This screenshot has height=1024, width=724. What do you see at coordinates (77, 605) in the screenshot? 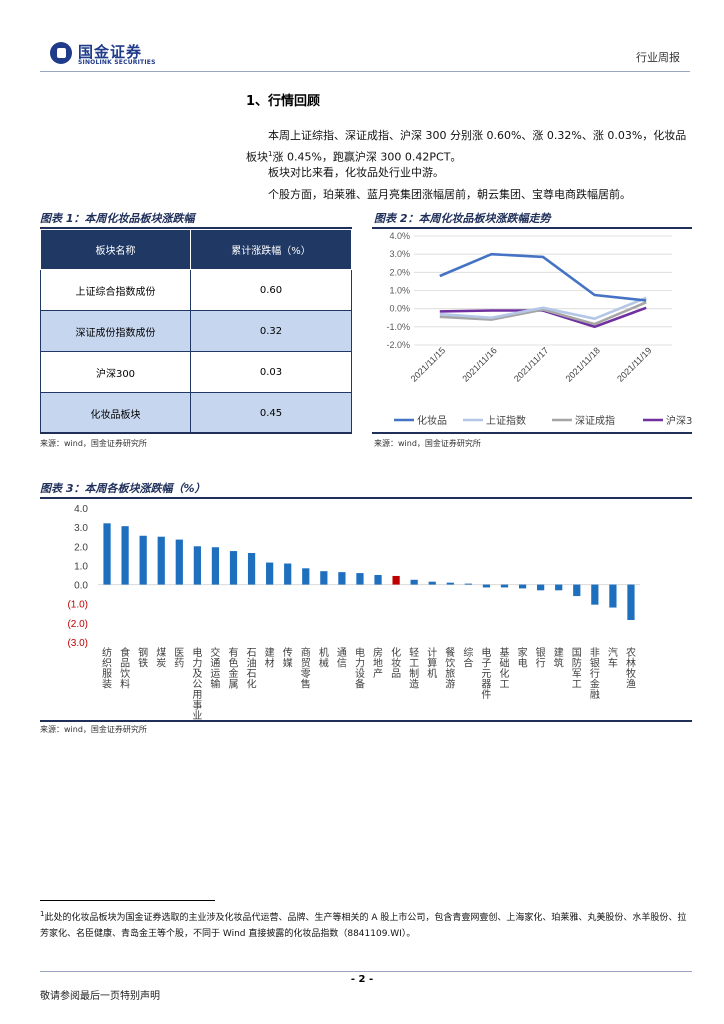
I see `y-tick-label: (1.0)` at bounding box center [77, 605].